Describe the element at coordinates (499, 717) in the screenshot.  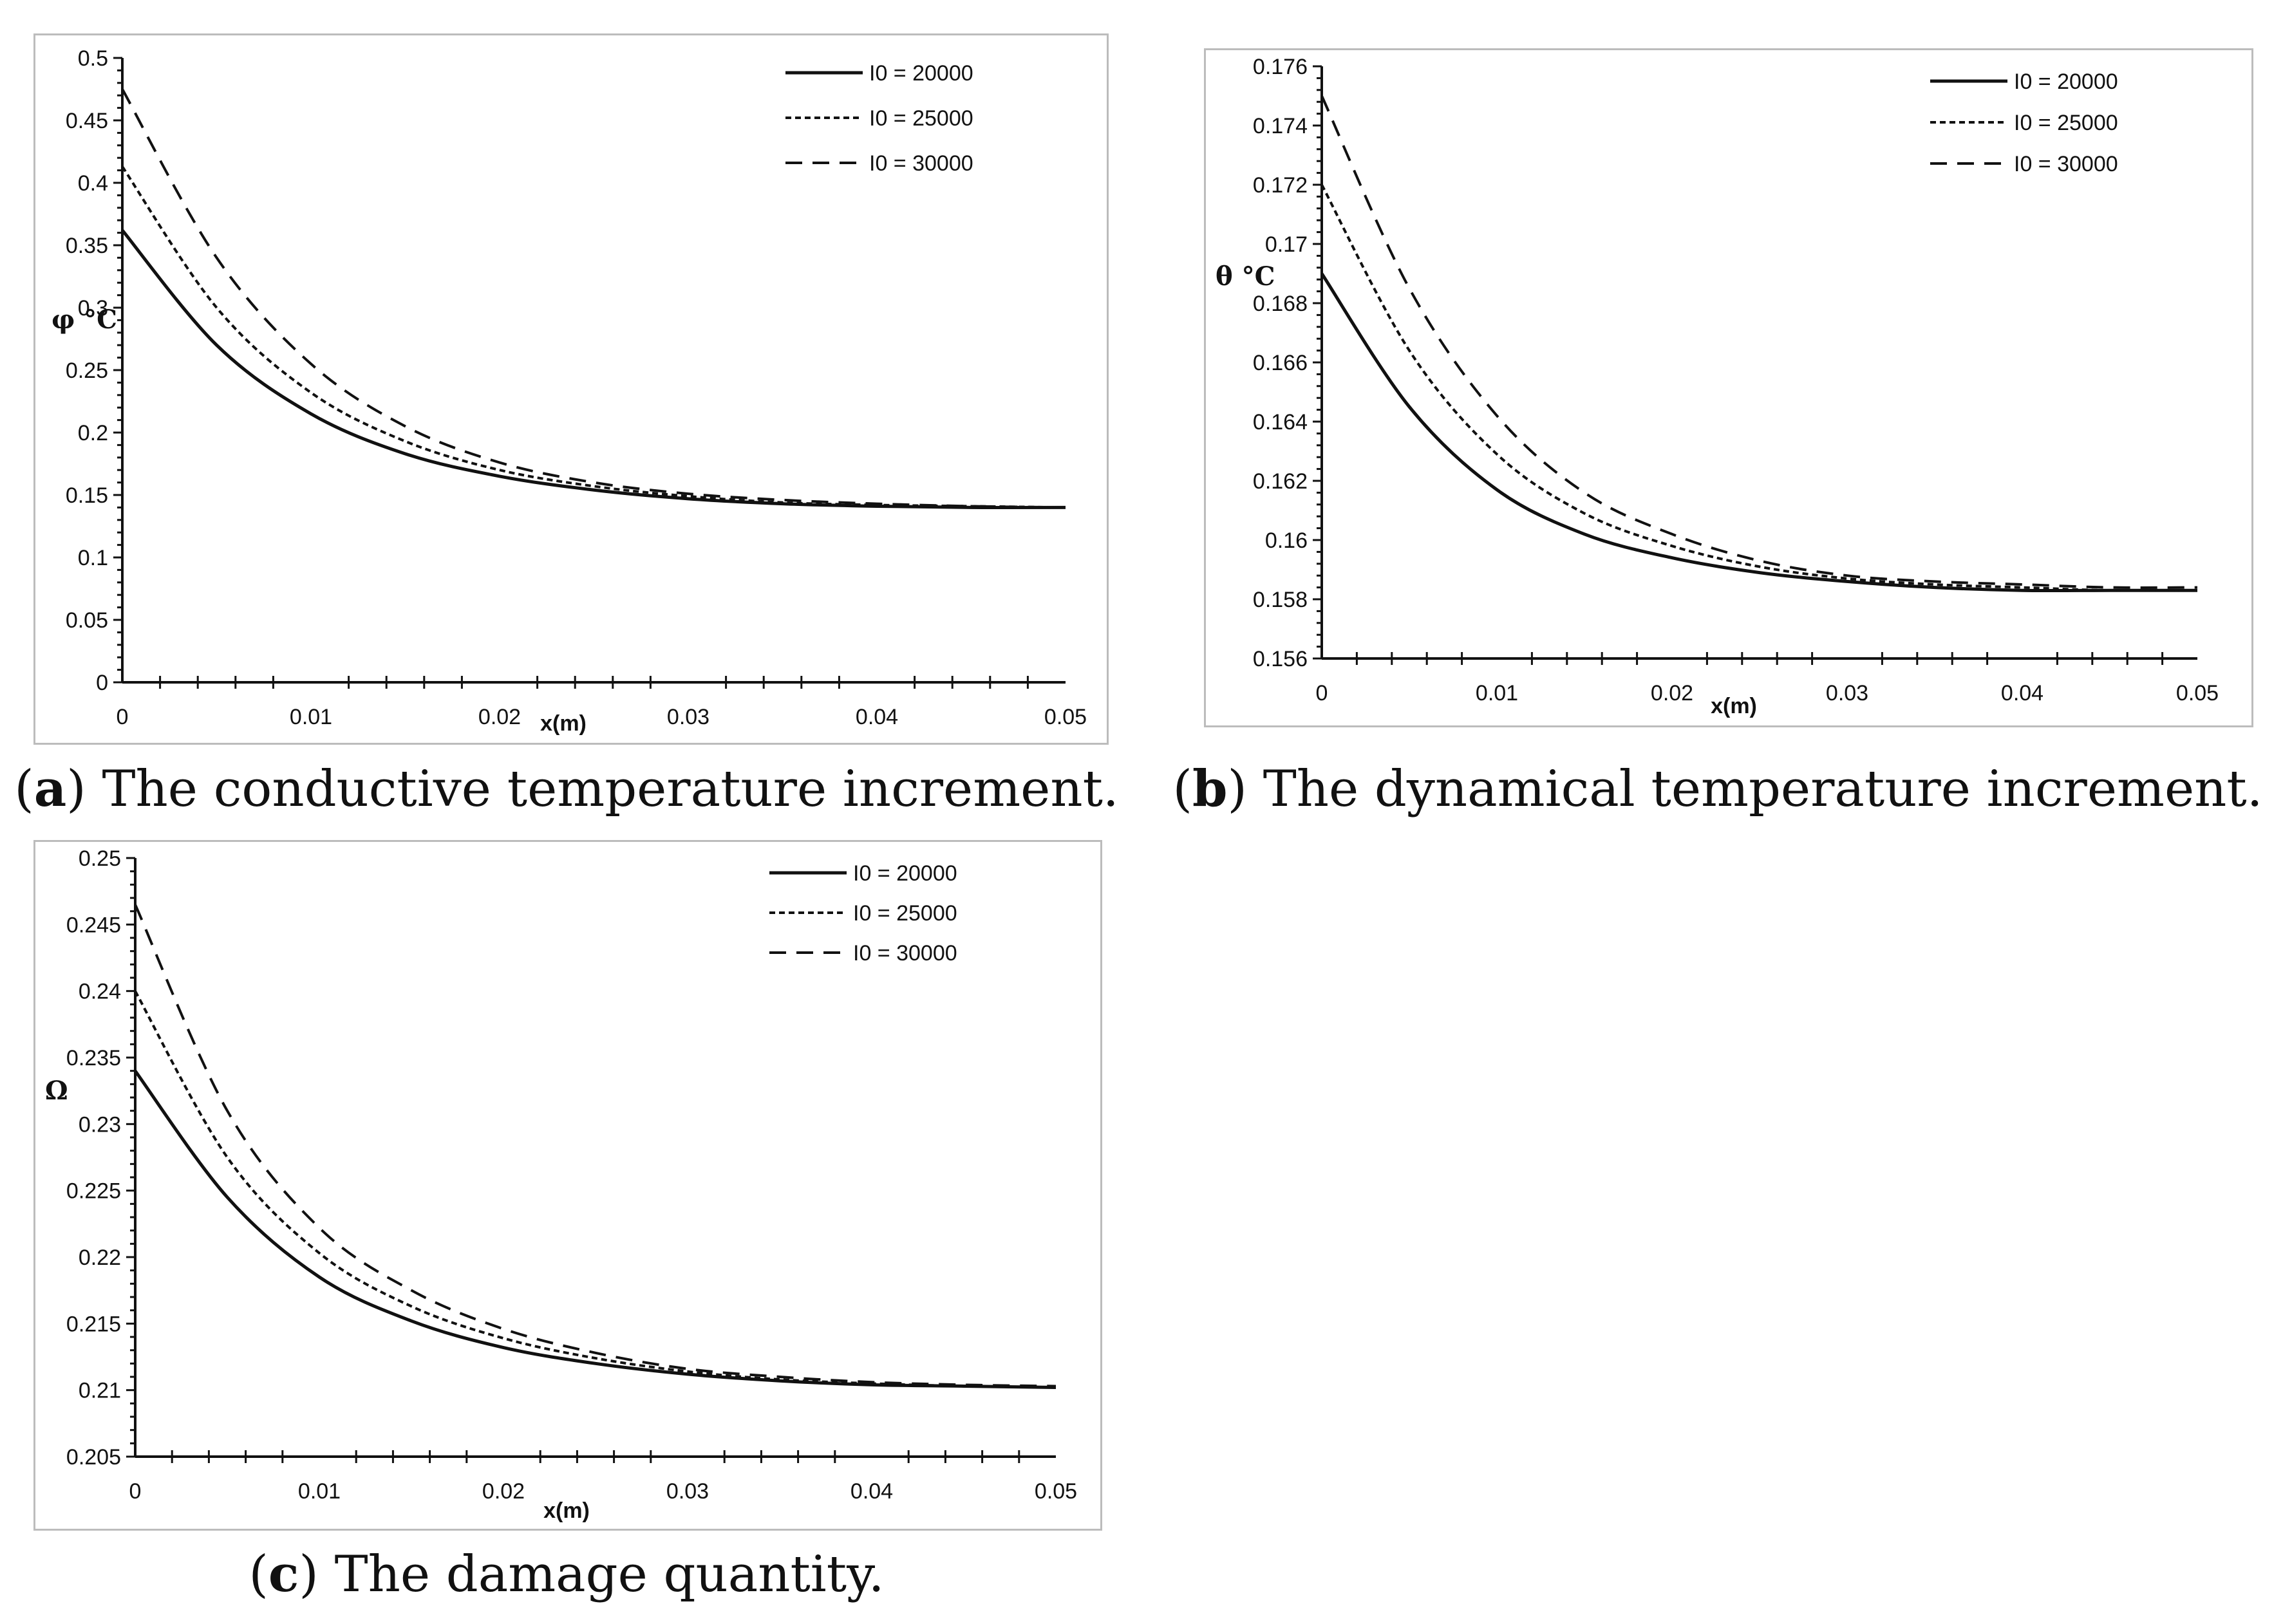
I see `chart-a-x-tick-label: 0.02` at that location.